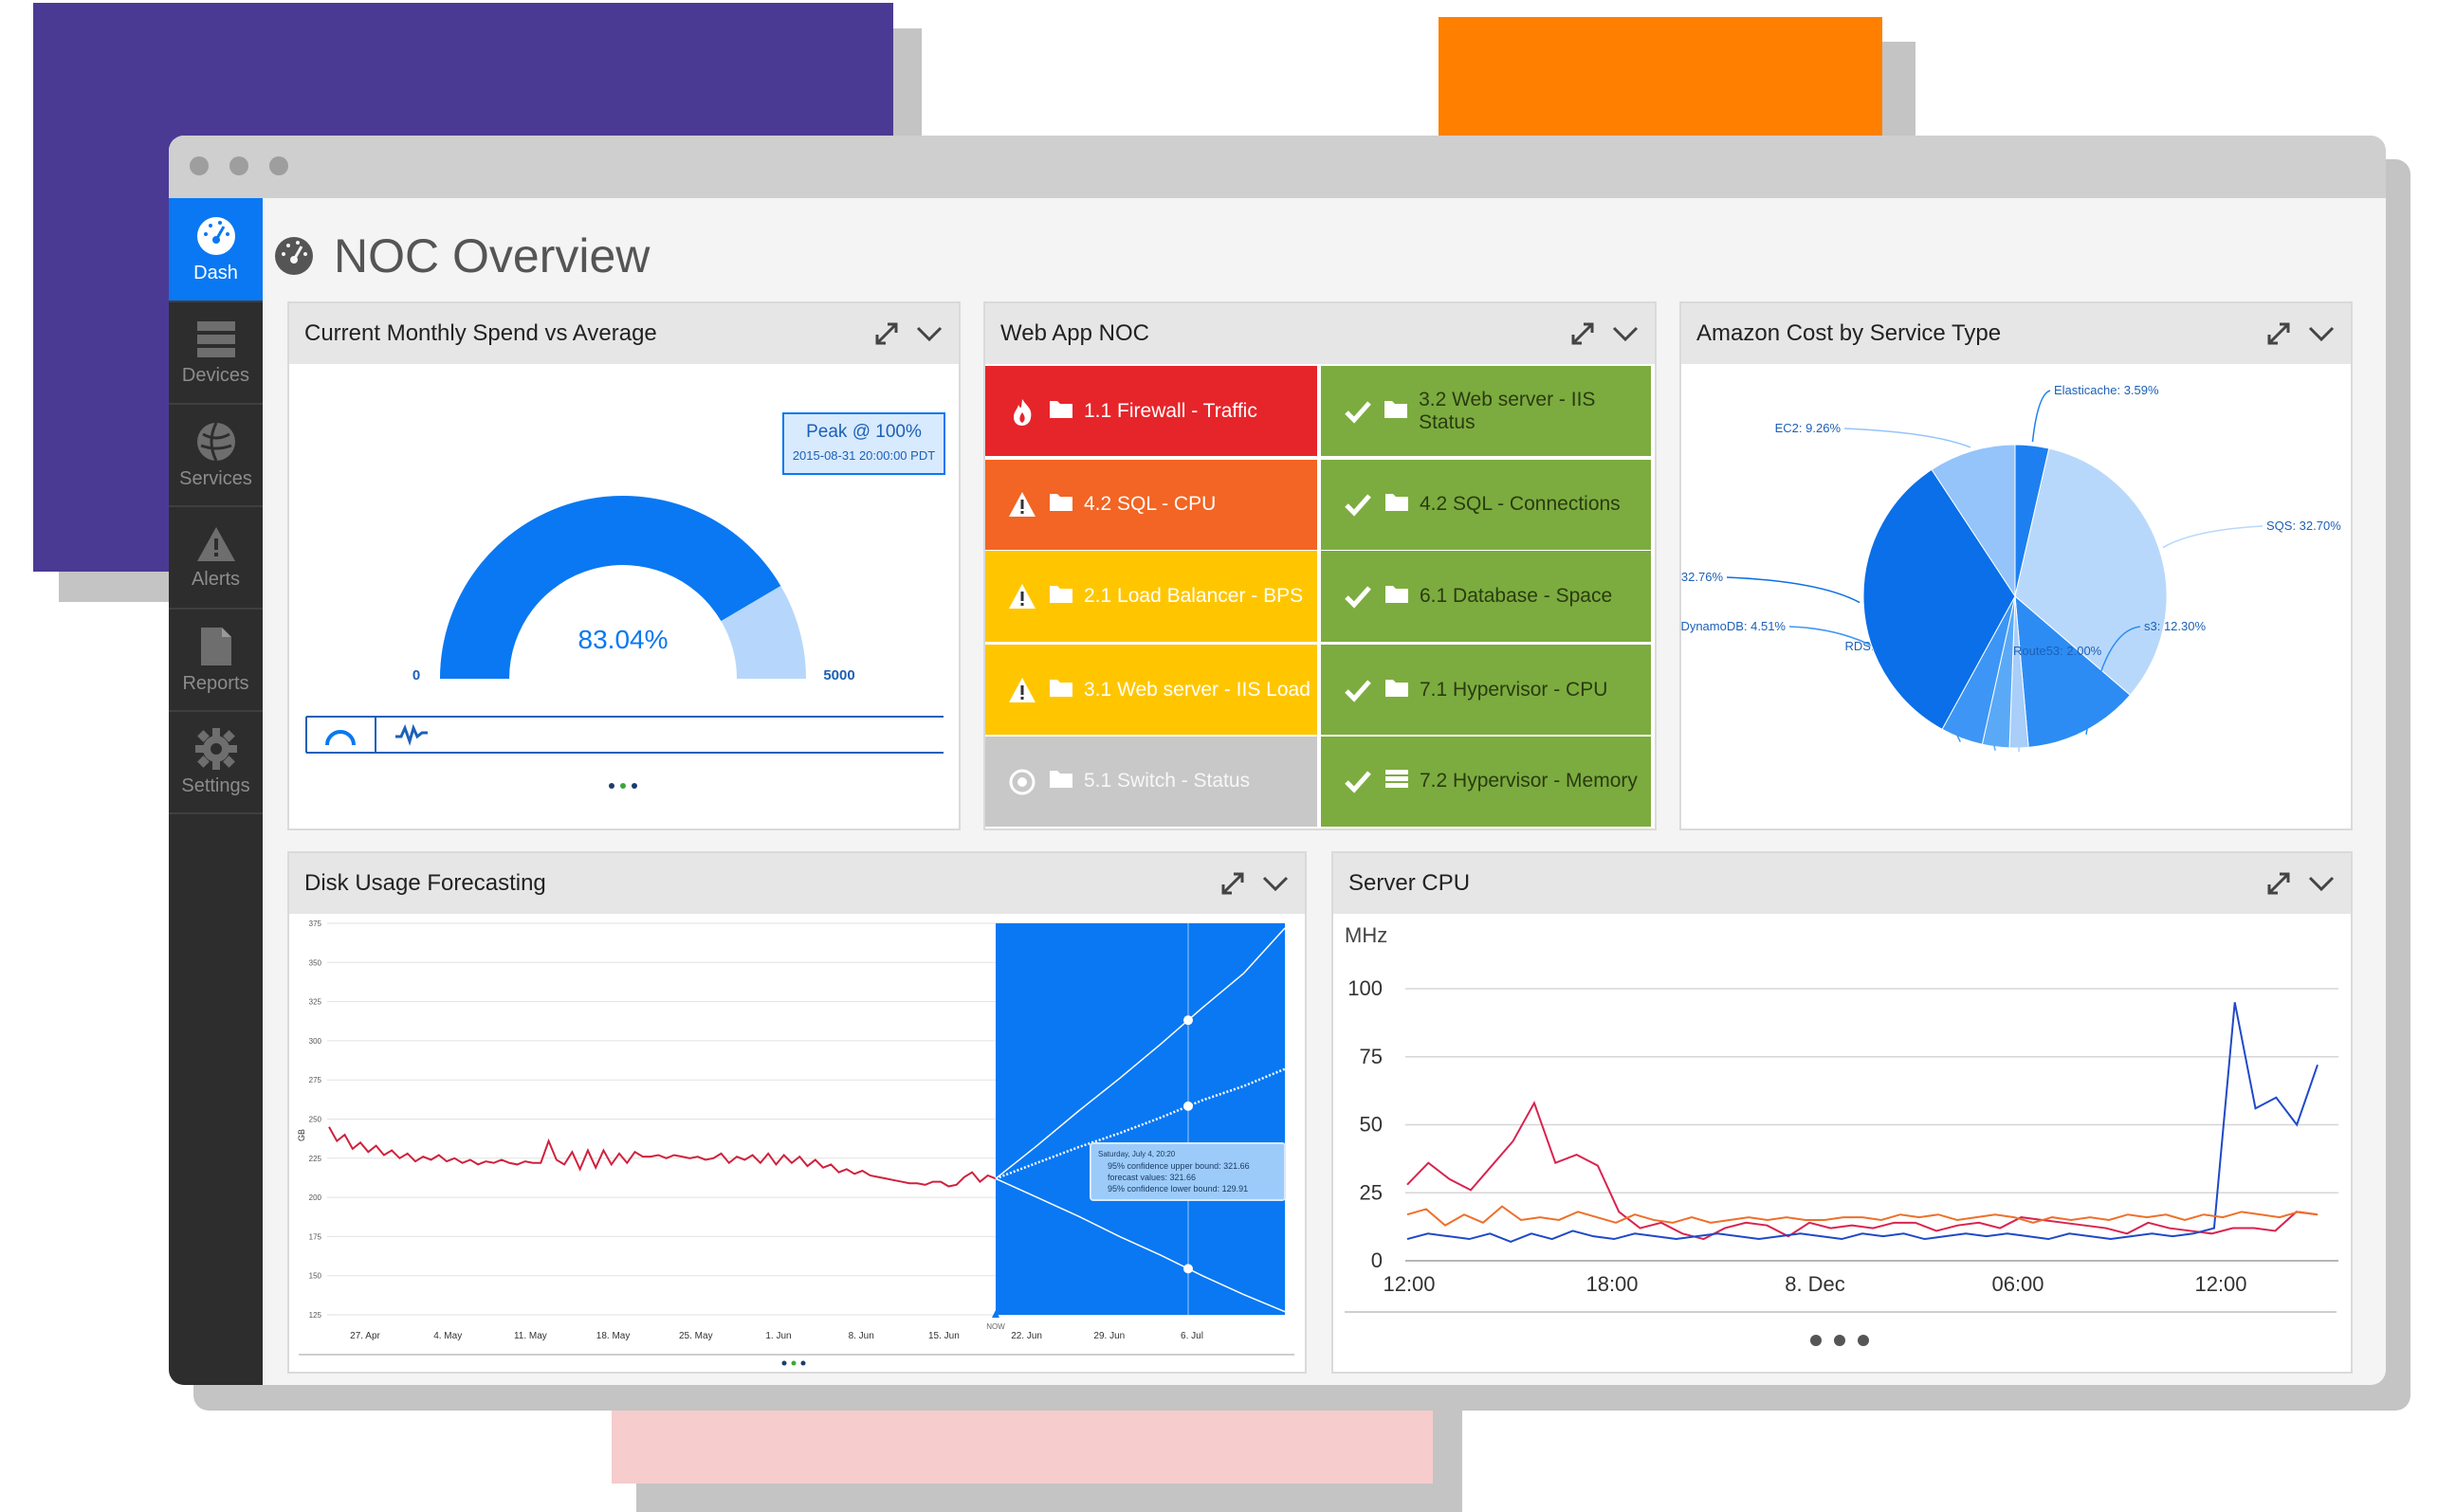 The image size is (2456, 1512). What do you see at coordinates (1702, 577) in the screenshot?
I see `pie-slice-label: EBS: 32.76%` at bounding box center [1702, 577].